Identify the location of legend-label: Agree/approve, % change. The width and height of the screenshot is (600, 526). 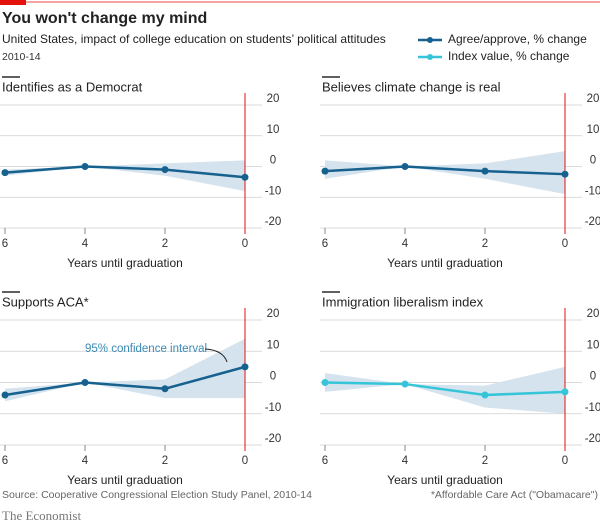
(517, 39).